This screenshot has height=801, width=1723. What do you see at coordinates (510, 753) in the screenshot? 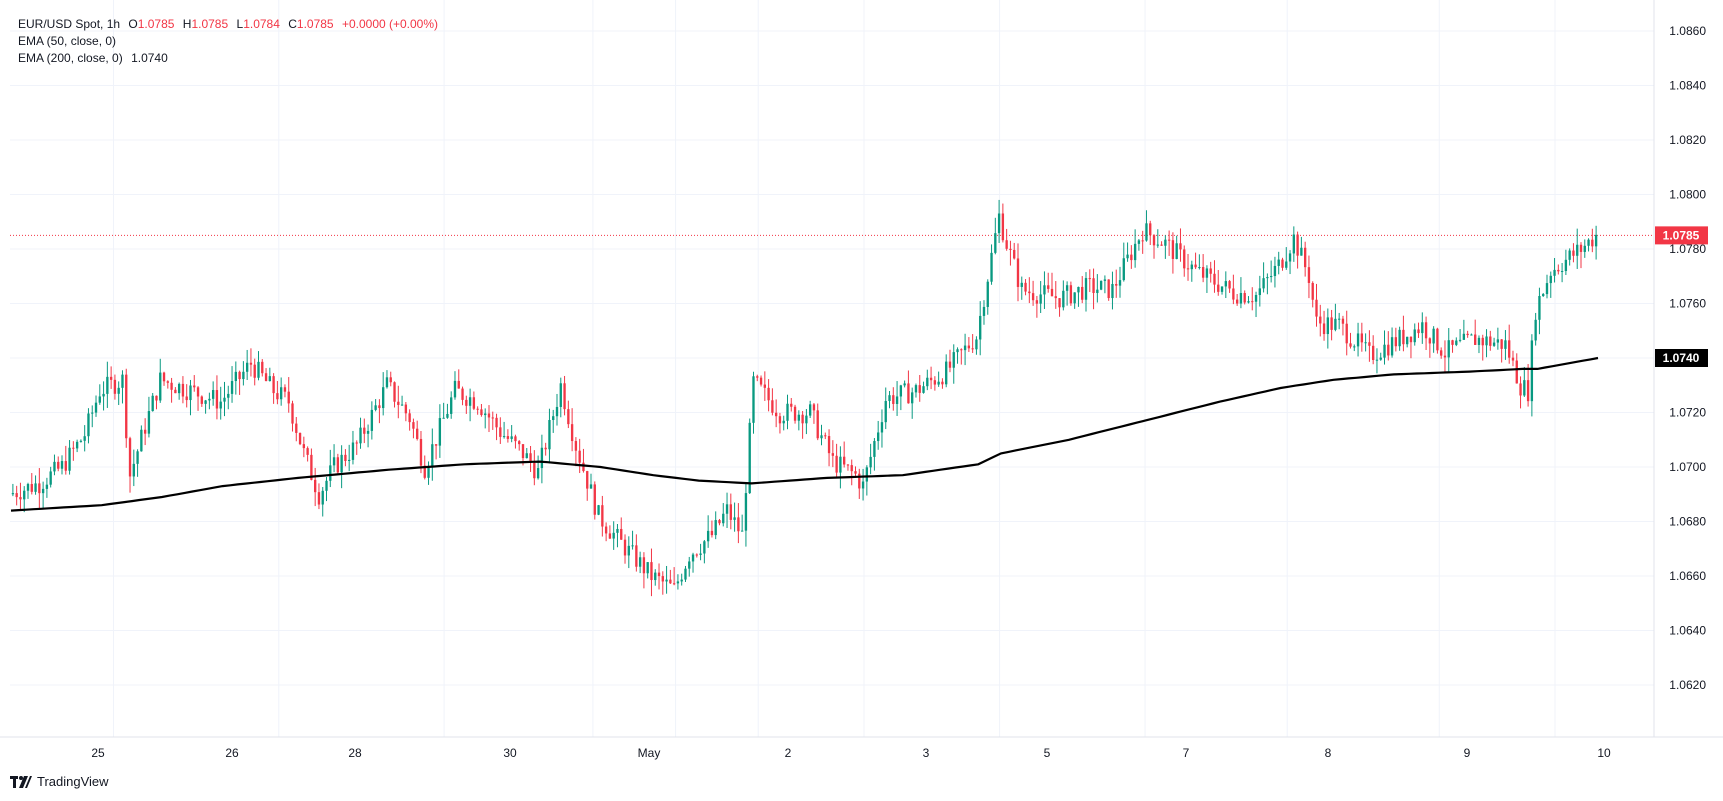
I see `x-tick-label: 30` at bounding box center [510, 753].